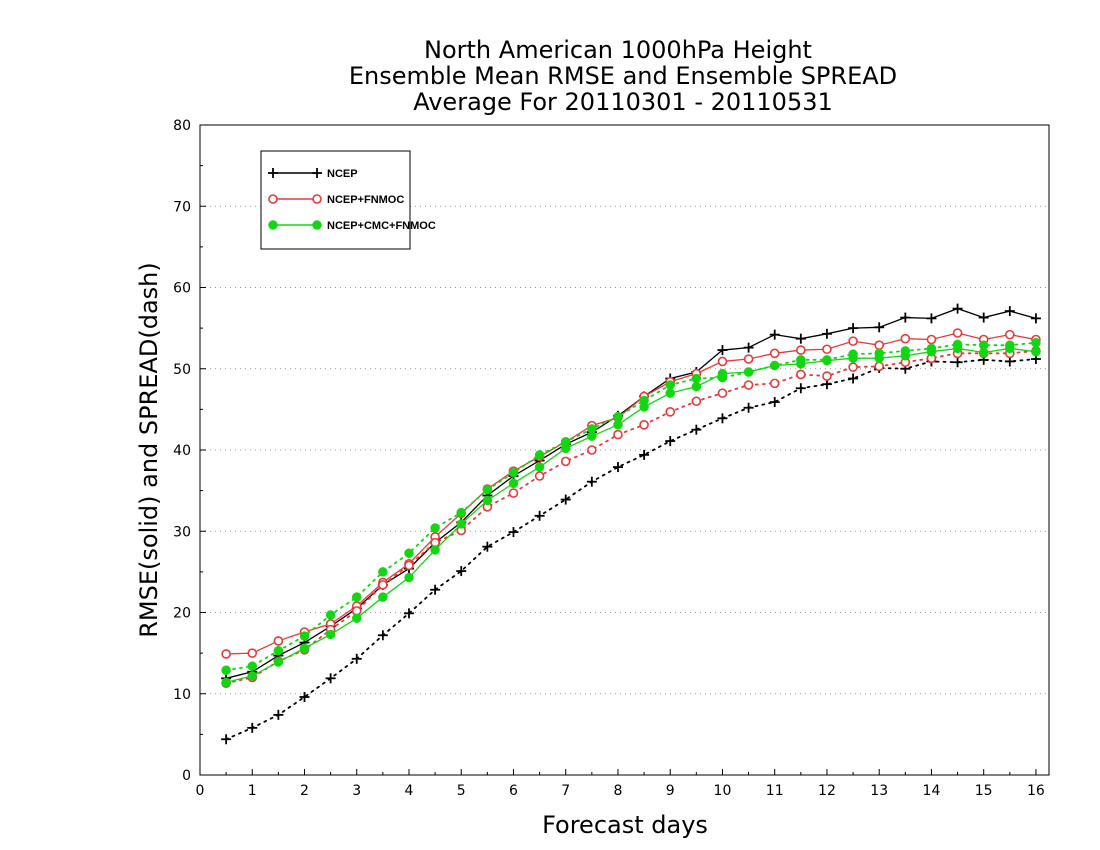  Describe the element at coordinates (513, 791) in the screenshot. I see `x-tick-label: 6` at that location.